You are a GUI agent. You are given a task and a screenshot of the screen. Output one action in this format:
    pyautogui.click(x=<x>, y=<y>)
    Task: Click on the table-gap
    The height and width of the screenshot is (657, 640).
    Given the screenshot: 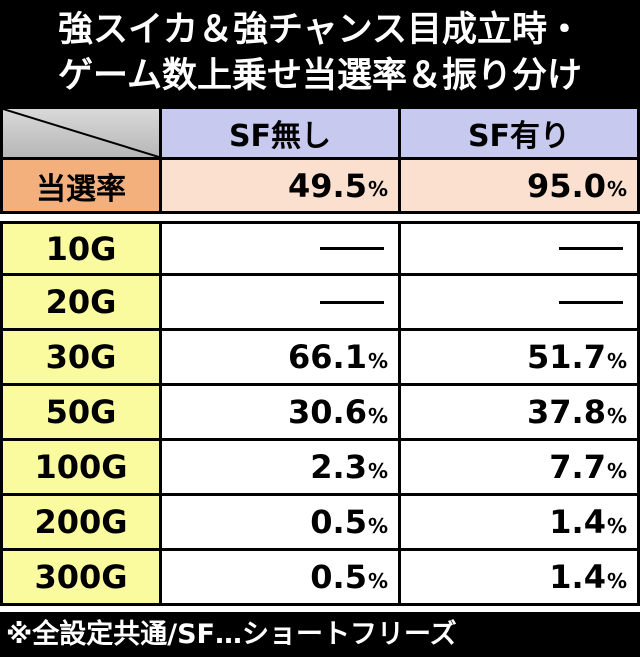 What is the action you would take?
    pyautogui.click(x=320, y=217)
    